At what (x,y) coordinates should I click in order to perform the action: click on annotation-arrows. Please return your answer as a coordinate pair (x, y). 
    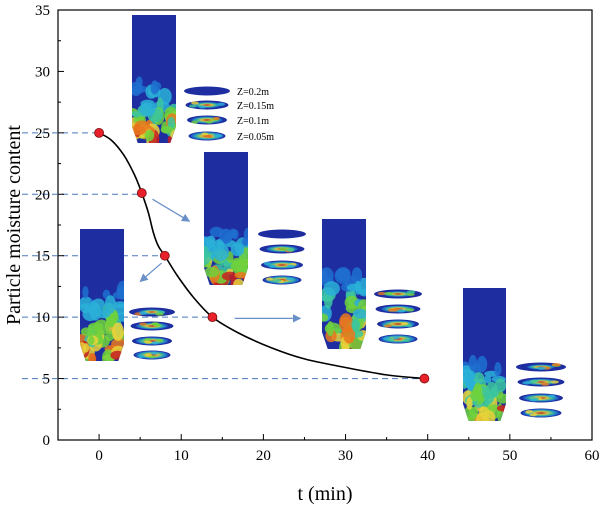
    Looking at the image, I should click on (220, 260).